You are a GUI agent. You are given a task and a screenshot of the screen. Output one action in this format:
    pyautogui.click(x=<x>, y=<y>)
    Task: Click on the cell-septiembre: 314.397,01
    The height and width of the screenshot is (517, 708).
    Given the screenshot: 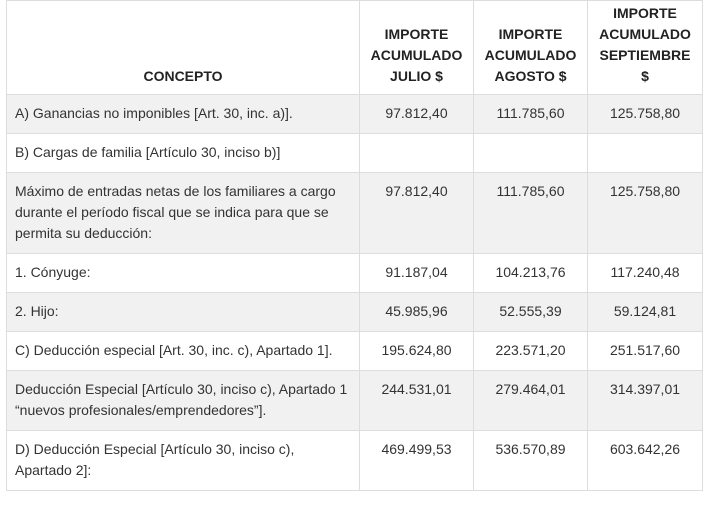 What is the action you would take?
    pyautogui.click(x=645, y=400)
    